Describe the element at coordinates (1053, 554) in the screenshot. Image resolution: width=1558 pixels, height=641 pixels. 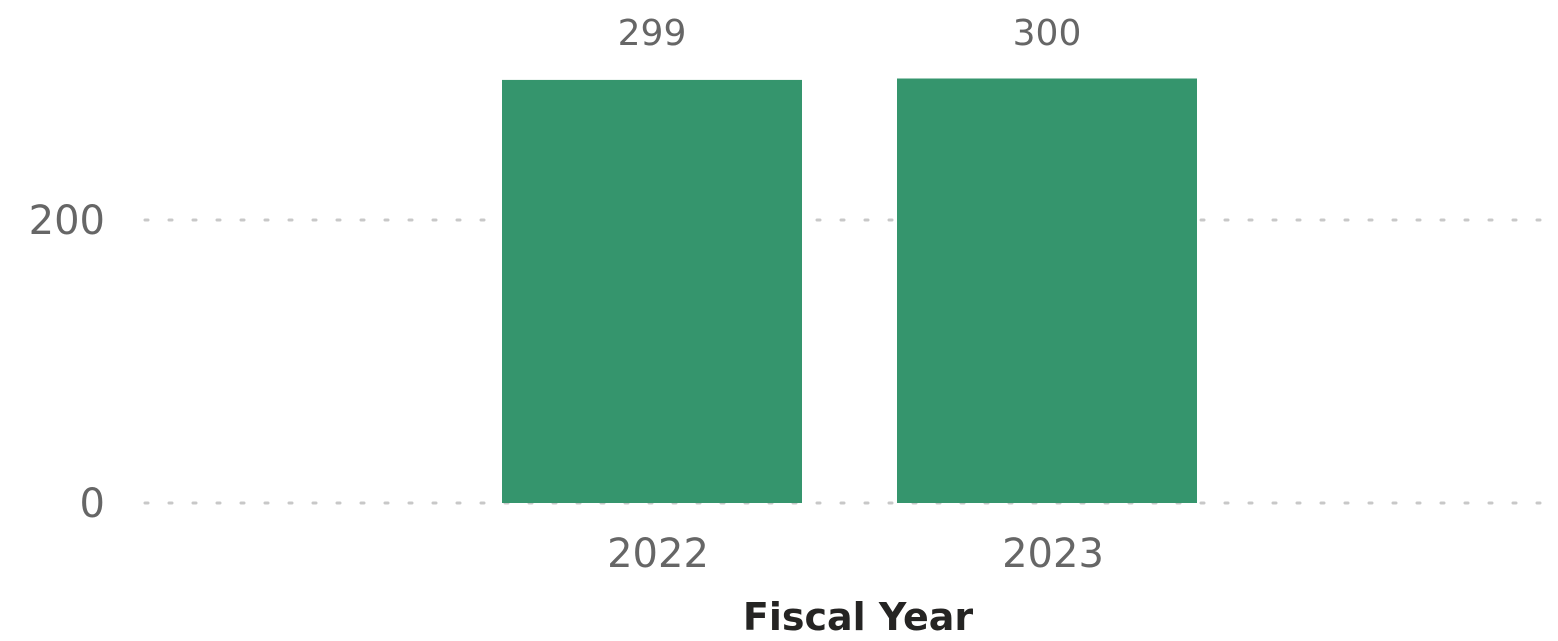
I see `x-tick-label-2023: 2023` at that location.